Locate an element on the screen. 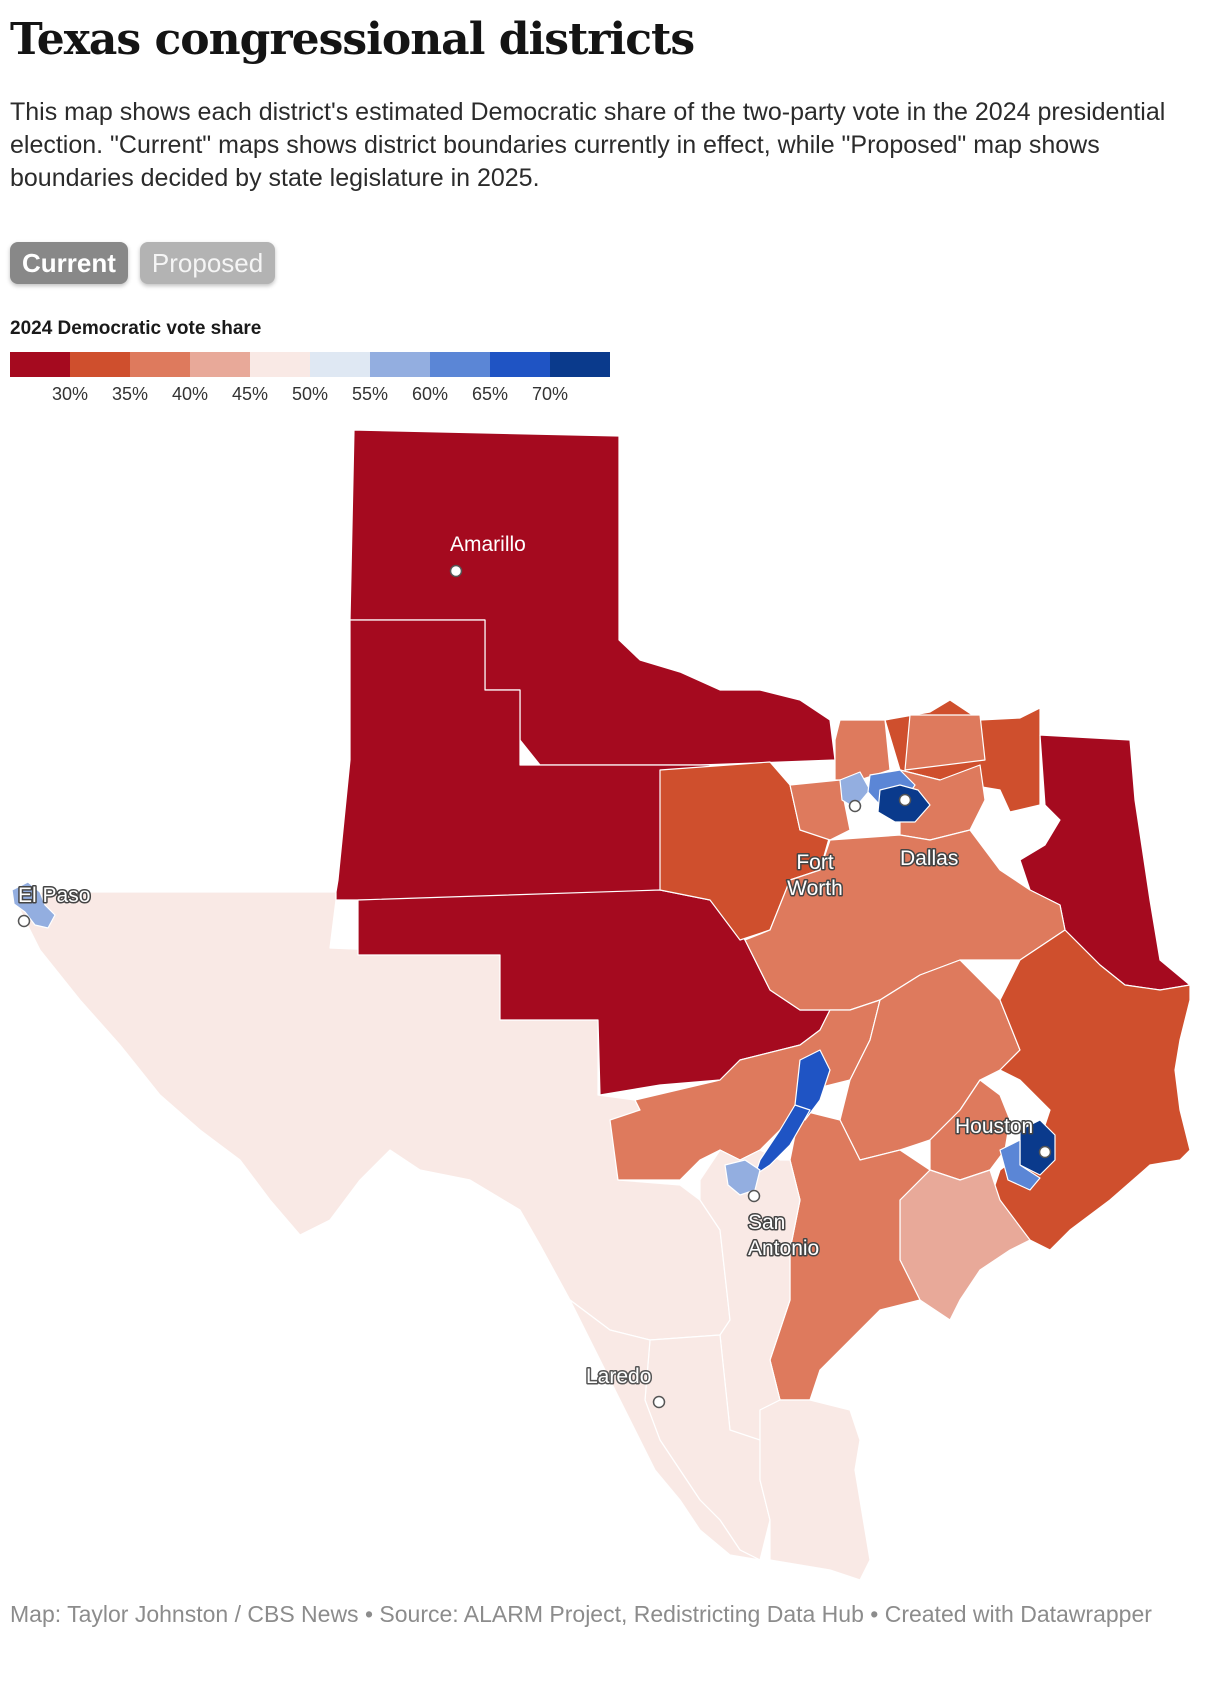  legend-title: 2024 Democratic vote share is located at coordinates (136, 328).